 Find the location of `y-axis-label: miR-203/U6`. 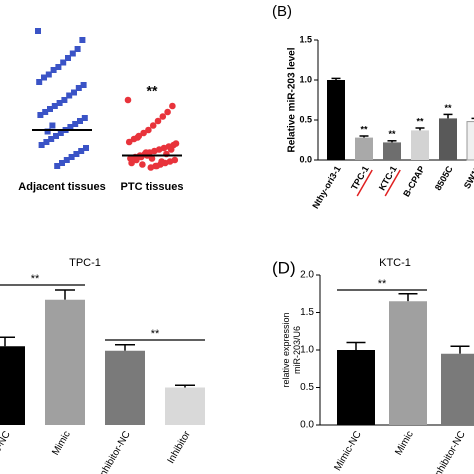

y-axis-label: miR-203/U6 is located at coordinates (297, 350).